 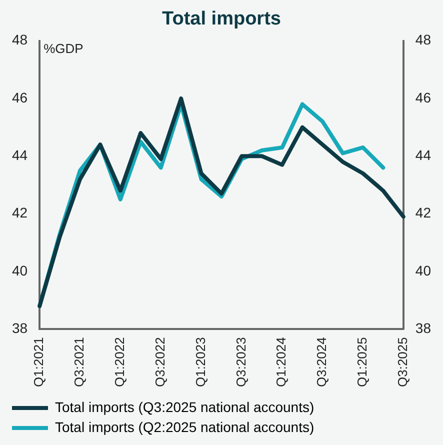 What do you see at coordinates (184, 426) in the screenshot?
I see `legend-label: Total imports (Q2:2025 national accounts)` at bounding box center [184, 426].